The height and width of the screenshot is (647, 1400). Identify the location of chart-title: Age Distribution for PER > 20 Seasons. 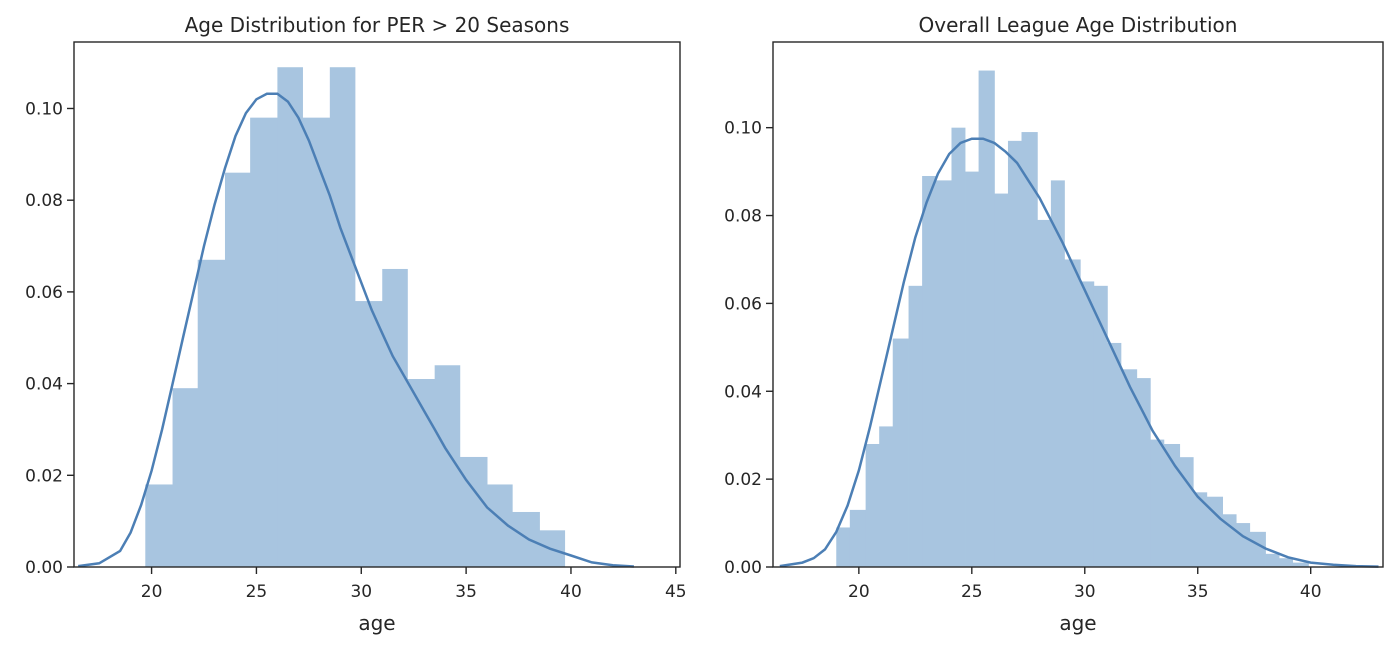
(377, 25).